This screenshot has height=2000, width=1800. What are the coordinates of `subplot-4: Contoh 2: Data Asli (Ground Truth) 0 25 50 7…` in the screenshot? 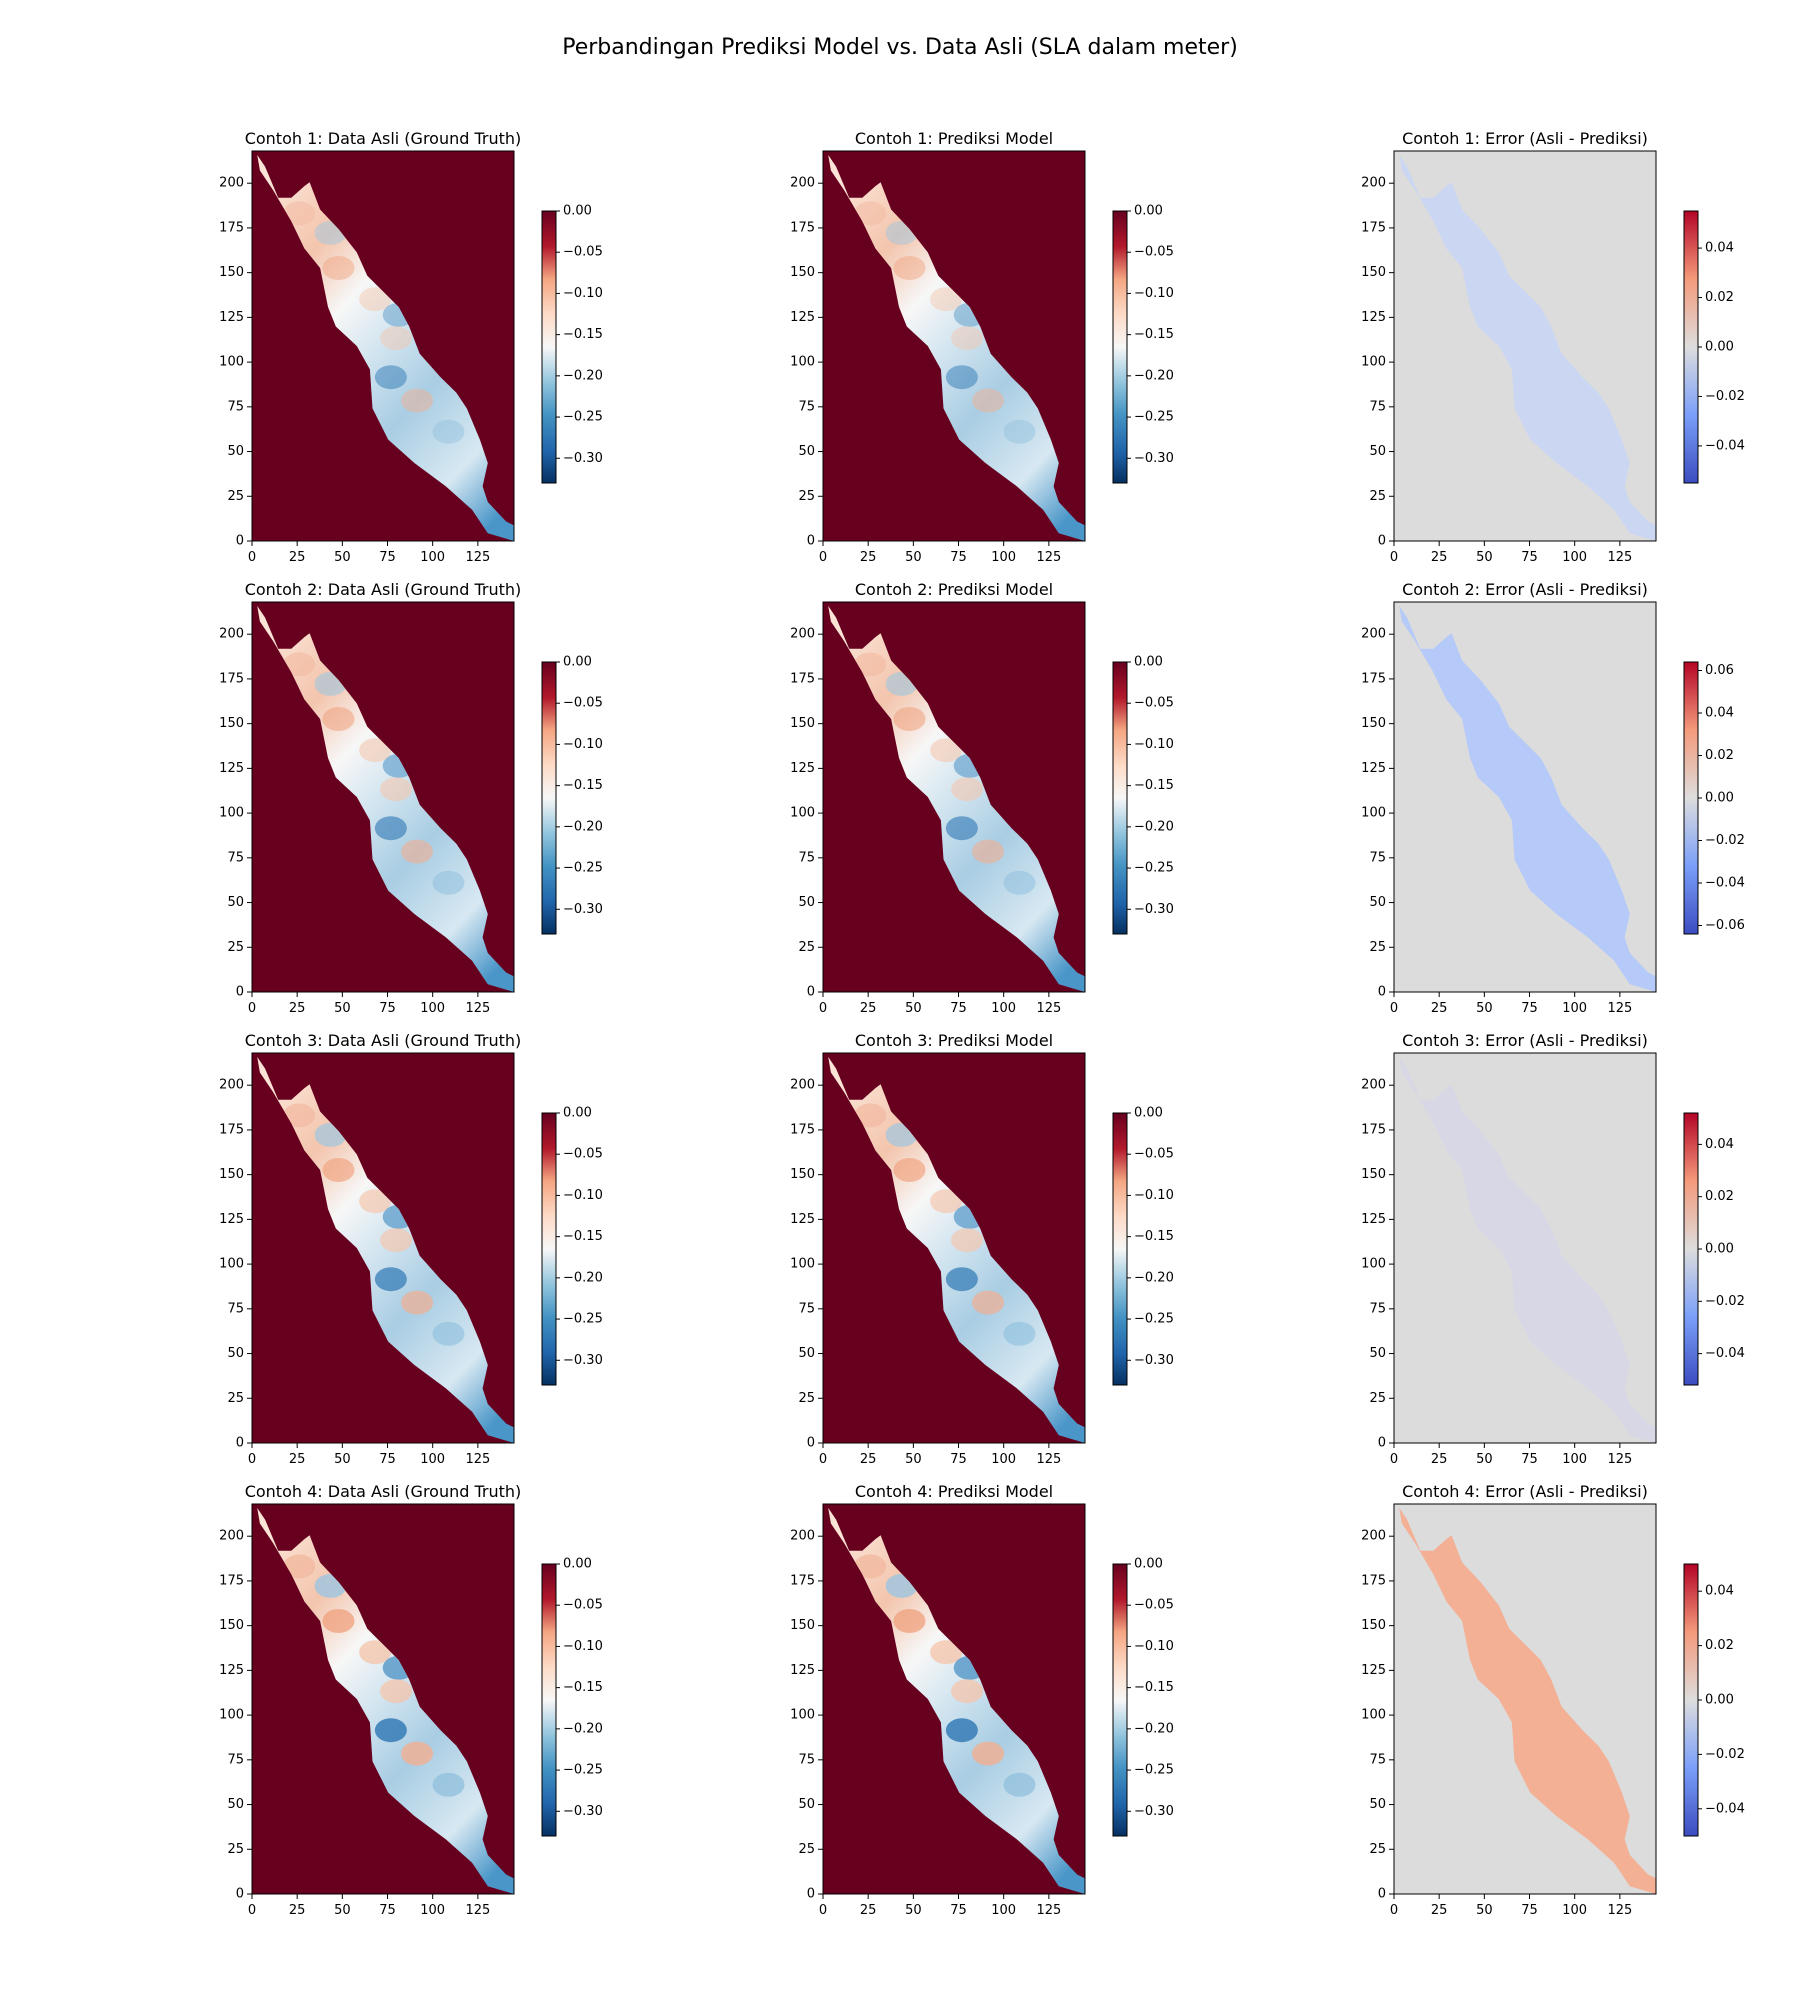 It's located at (411, 798).